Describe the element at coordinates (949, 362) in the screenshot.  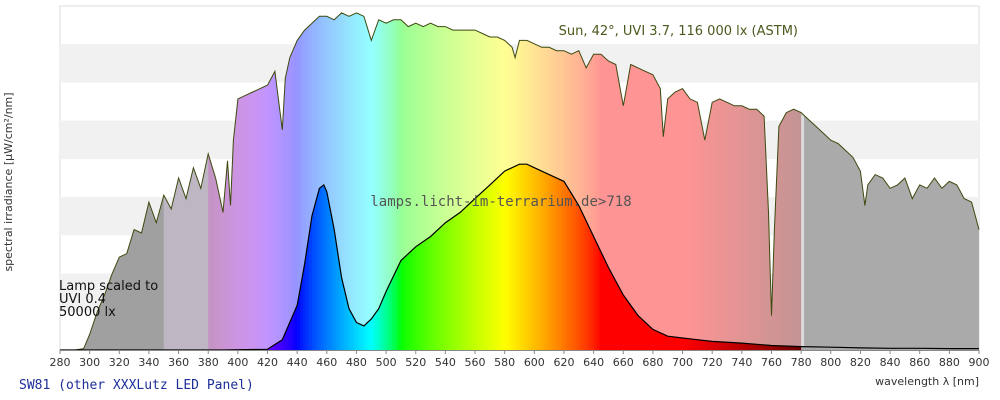
I see `x-tick-label: 880` at that location.